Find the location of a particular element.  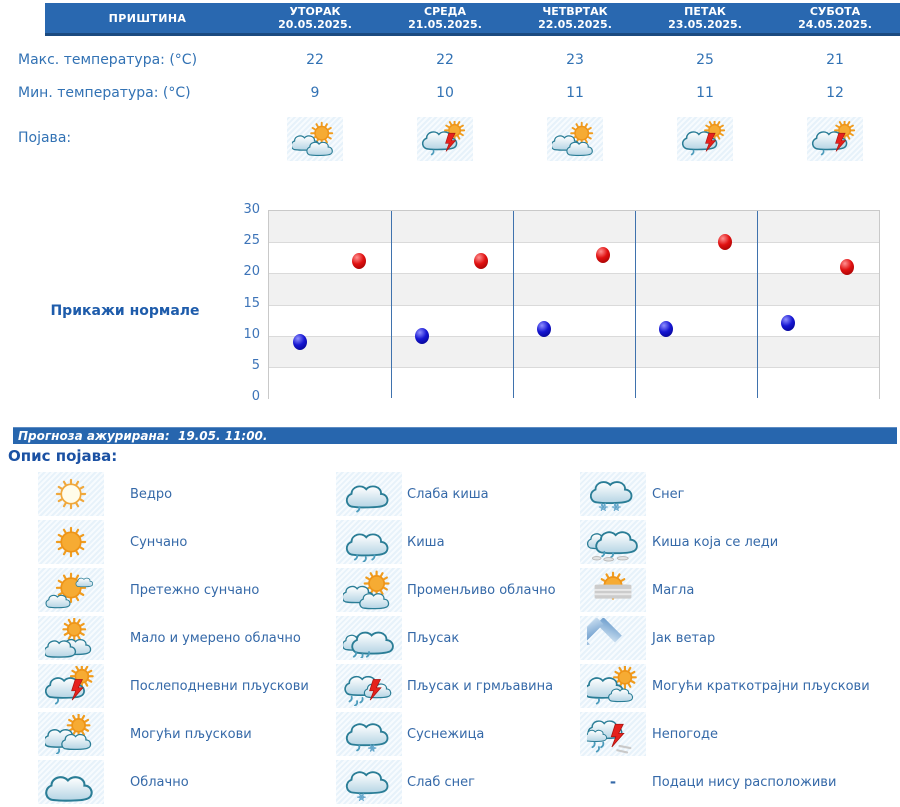

cloudy-icon-box is located at coordinates (71, 782).